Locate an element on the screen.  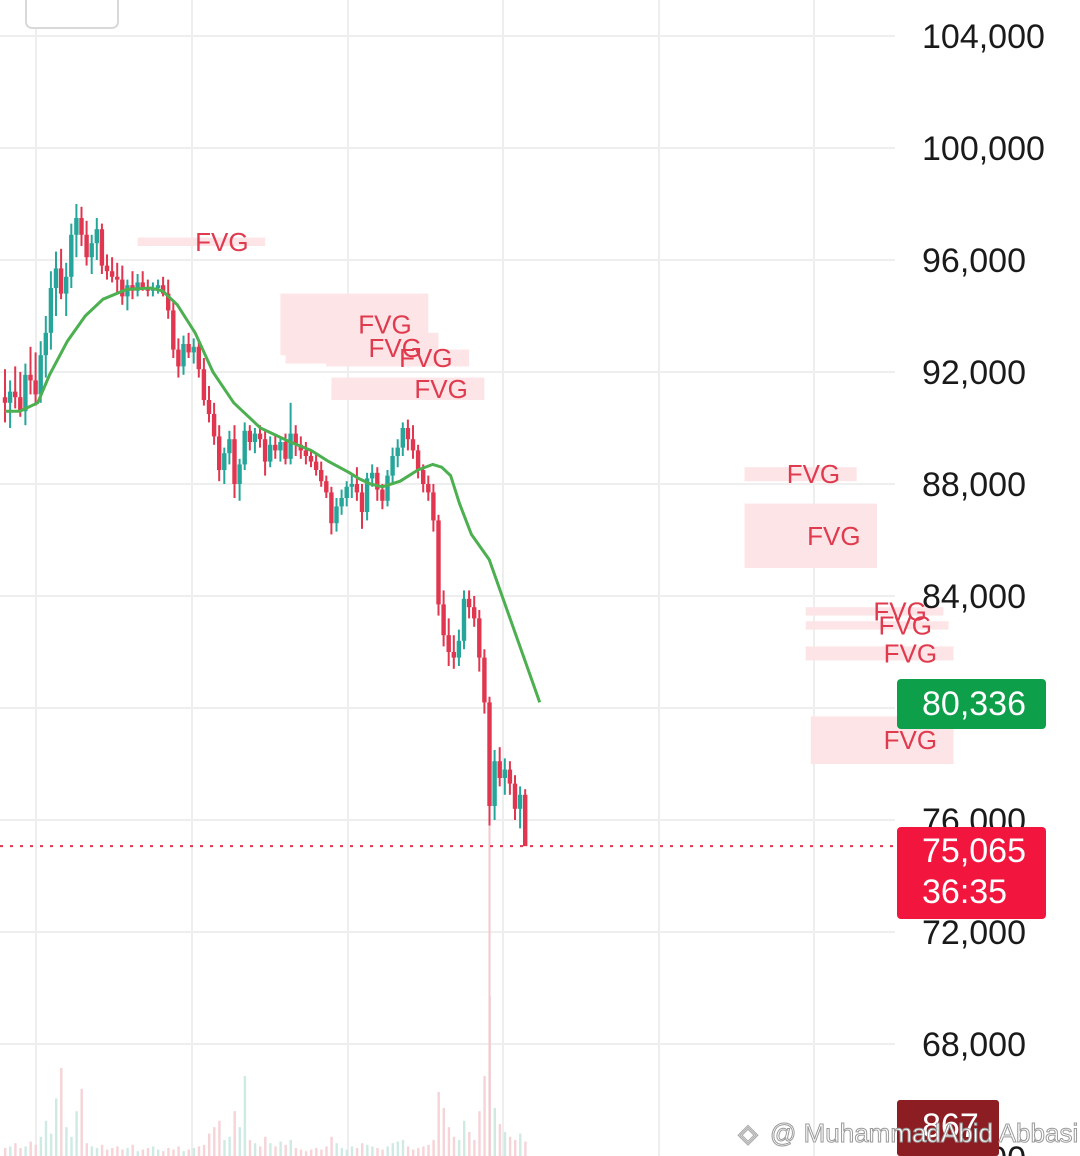
volume-tag-text: 867 is located at coordinates (950, 1126).